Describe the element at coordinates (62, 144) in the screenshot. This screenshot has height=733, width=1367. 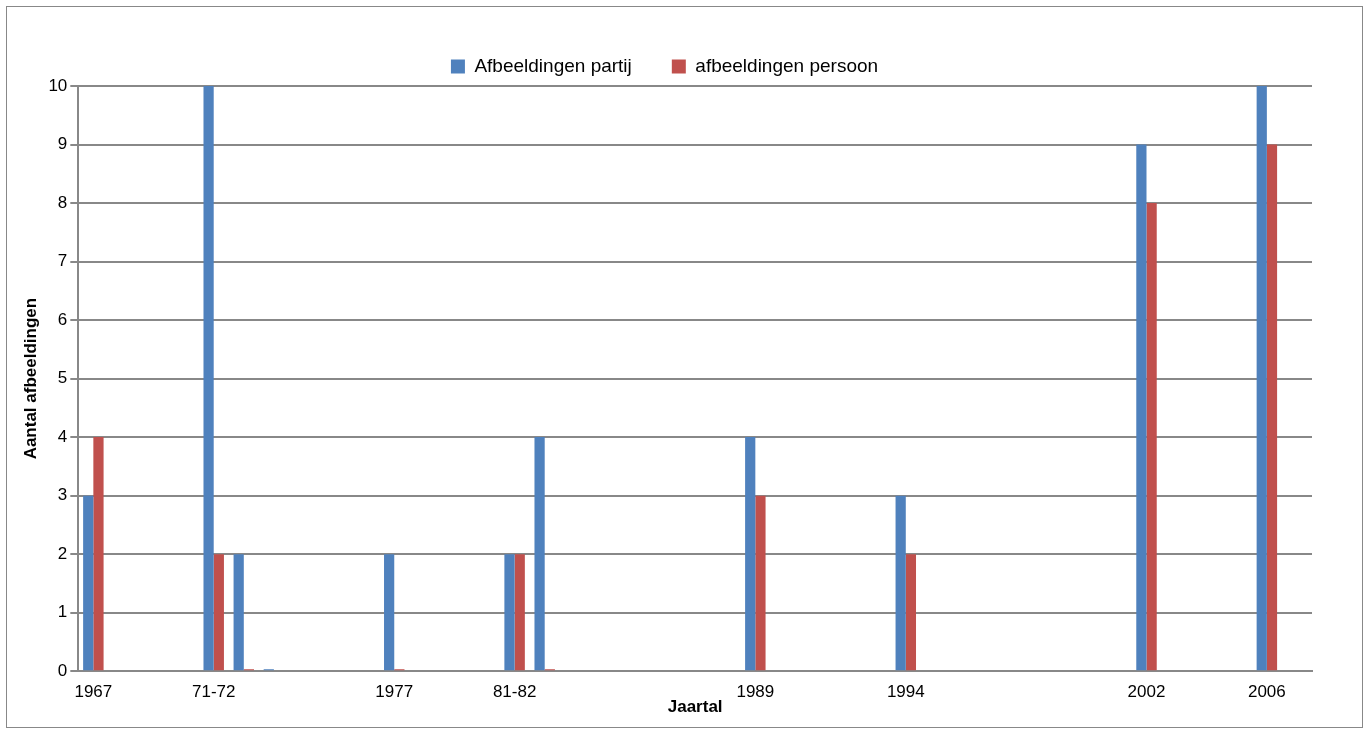
I see `y-tick-label: 9` at that location.